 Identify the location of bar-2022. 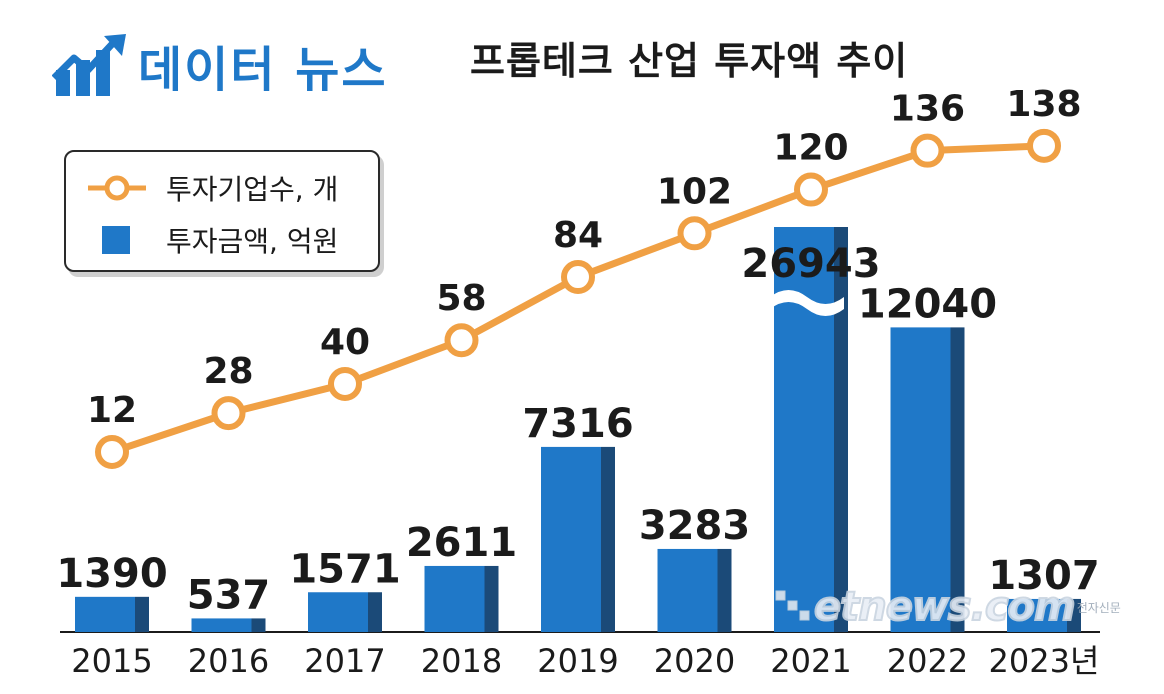
(920, 479).